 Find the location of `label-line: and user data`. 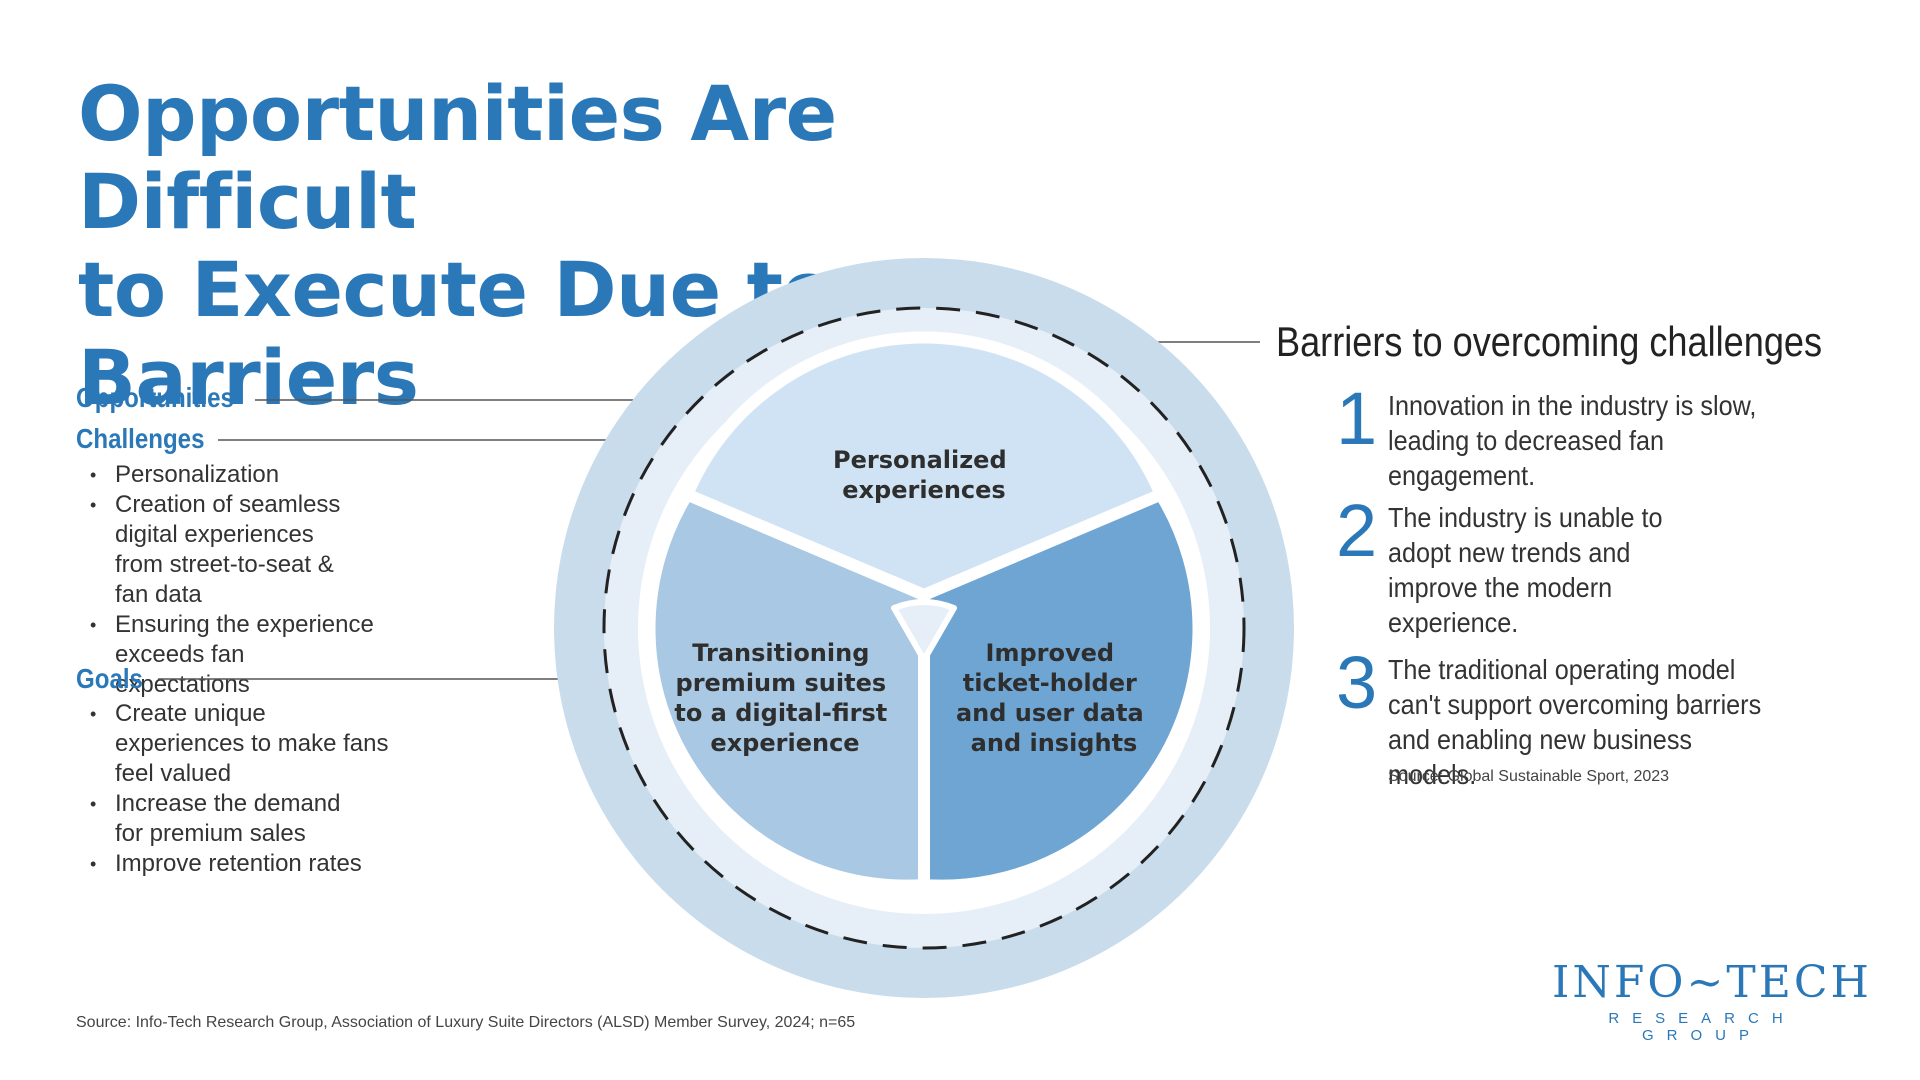

label-line: and user data is located at coordinates (1050, 713).